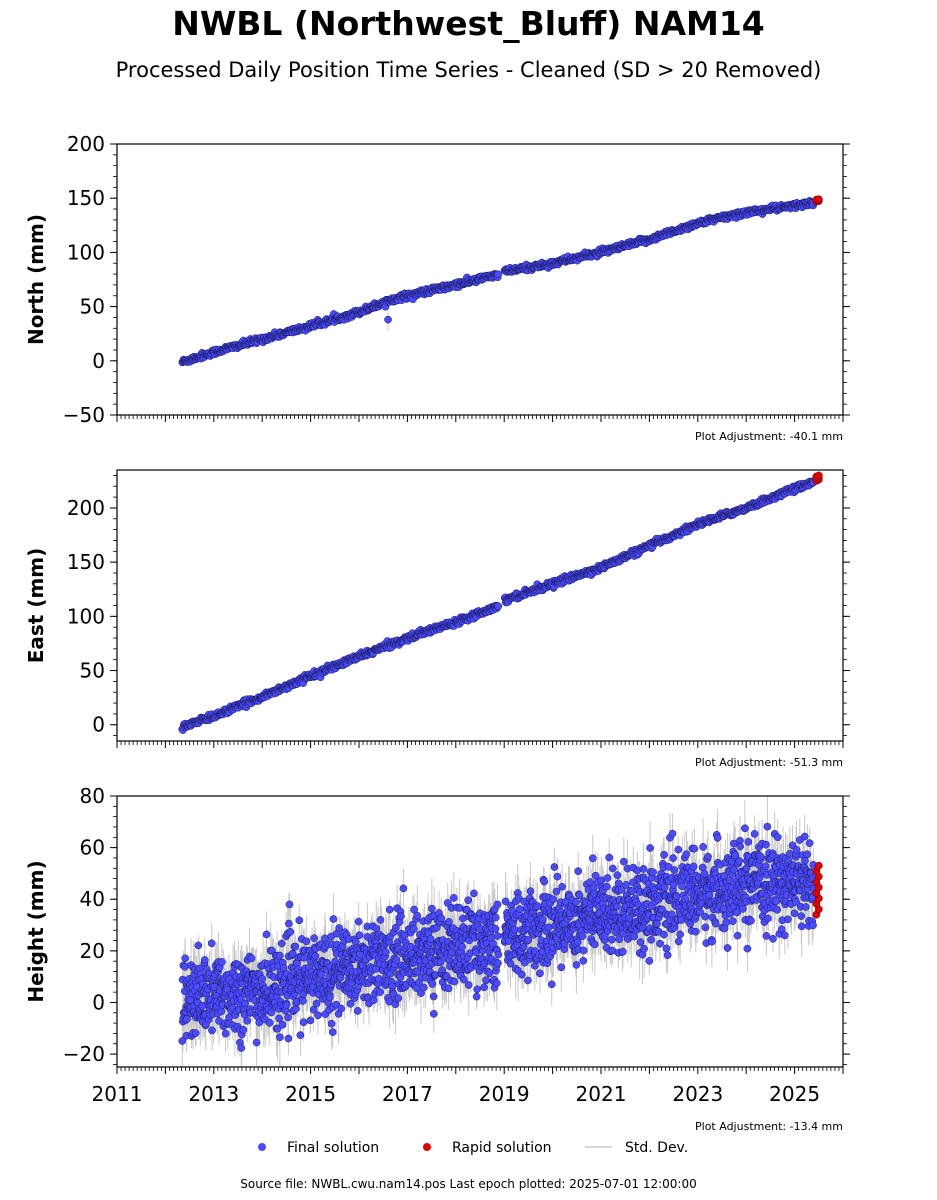 The width and height of the screenshot is (937, 1200). Describe the element at coordinates (84, 415) in the screenshot. I see `y-tick-label: −50` at that location.